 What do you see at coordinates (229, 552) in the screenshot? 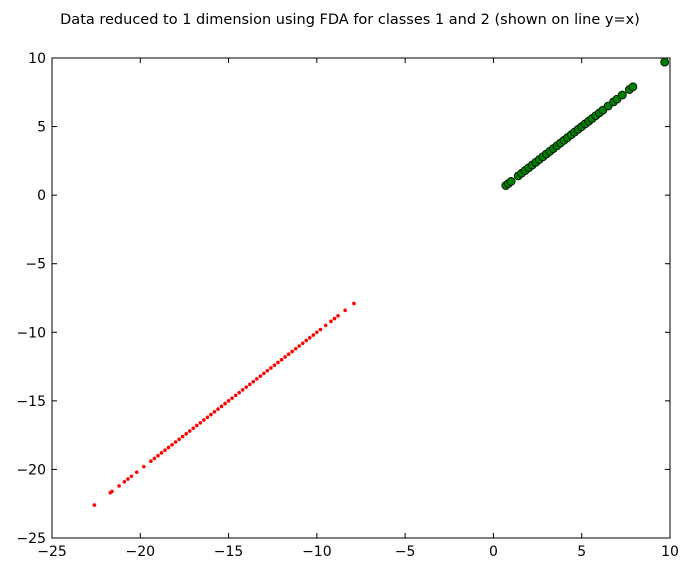
I see `x-tick-label: −15` at bounding box center [229, 552].